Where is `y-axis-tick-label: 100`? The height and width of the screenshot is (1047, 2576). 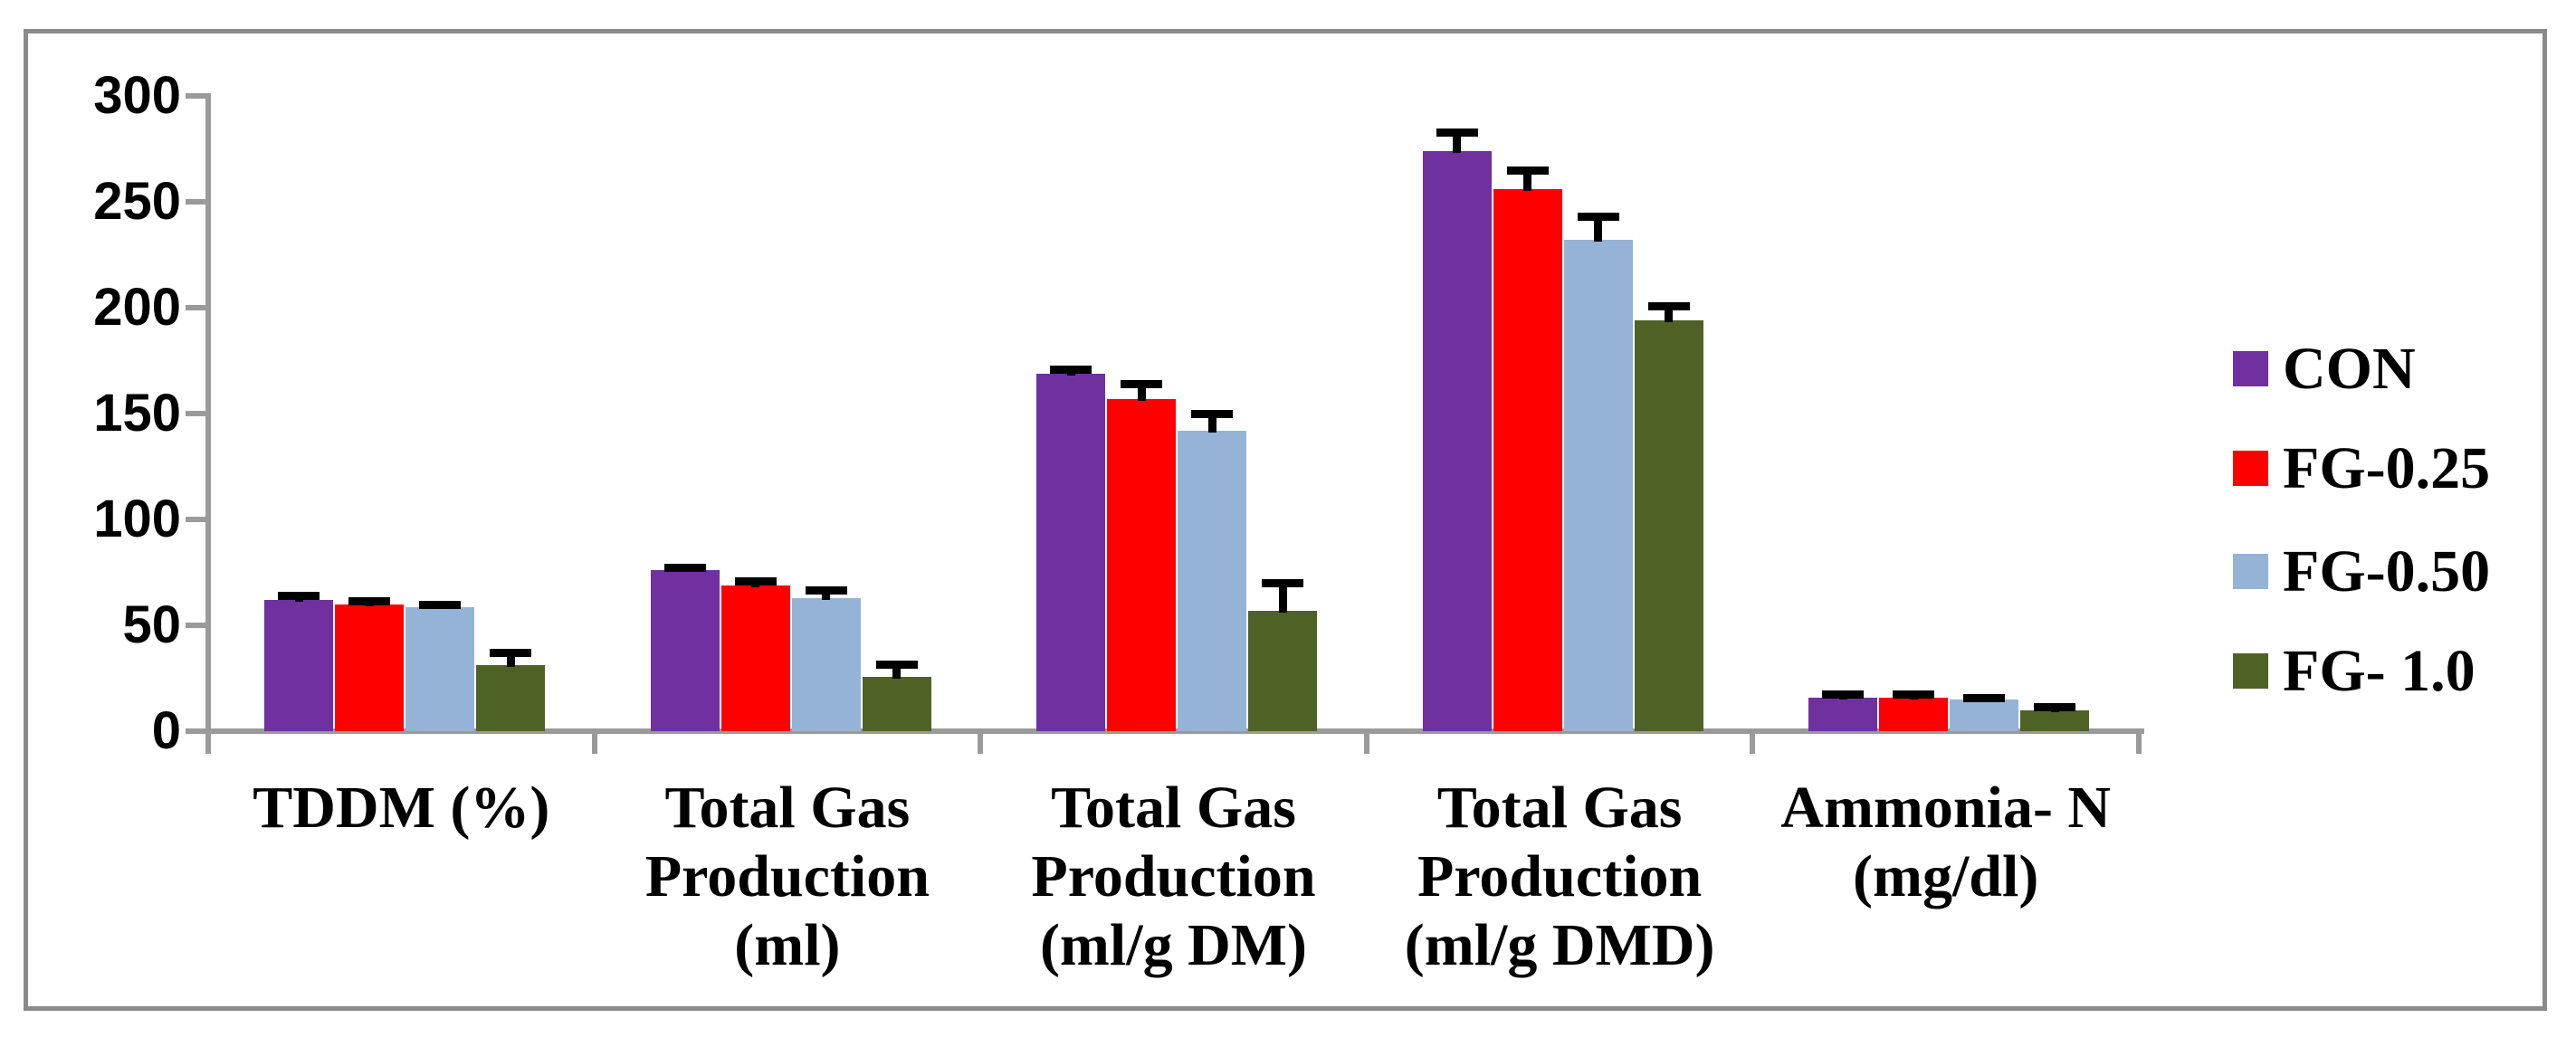 y-axis-tick-label: 100 is located at coordinates (137, 519).